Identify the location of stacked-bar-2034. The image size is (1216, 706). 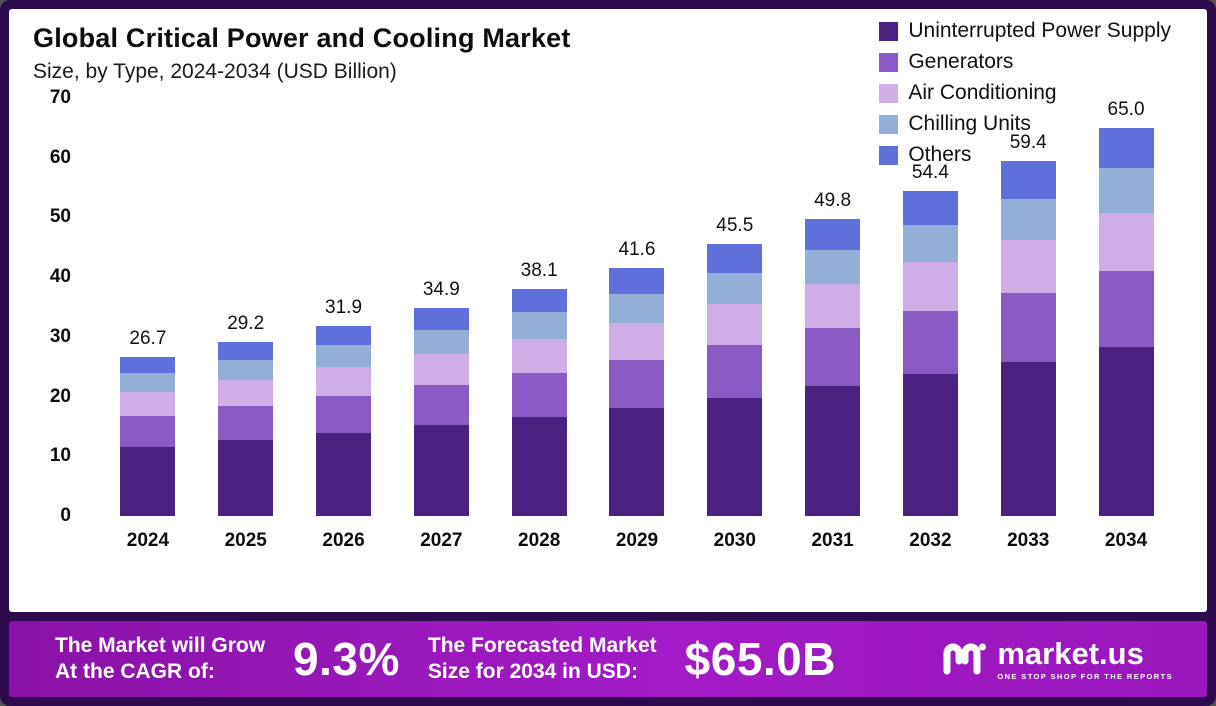
(1126, 321).